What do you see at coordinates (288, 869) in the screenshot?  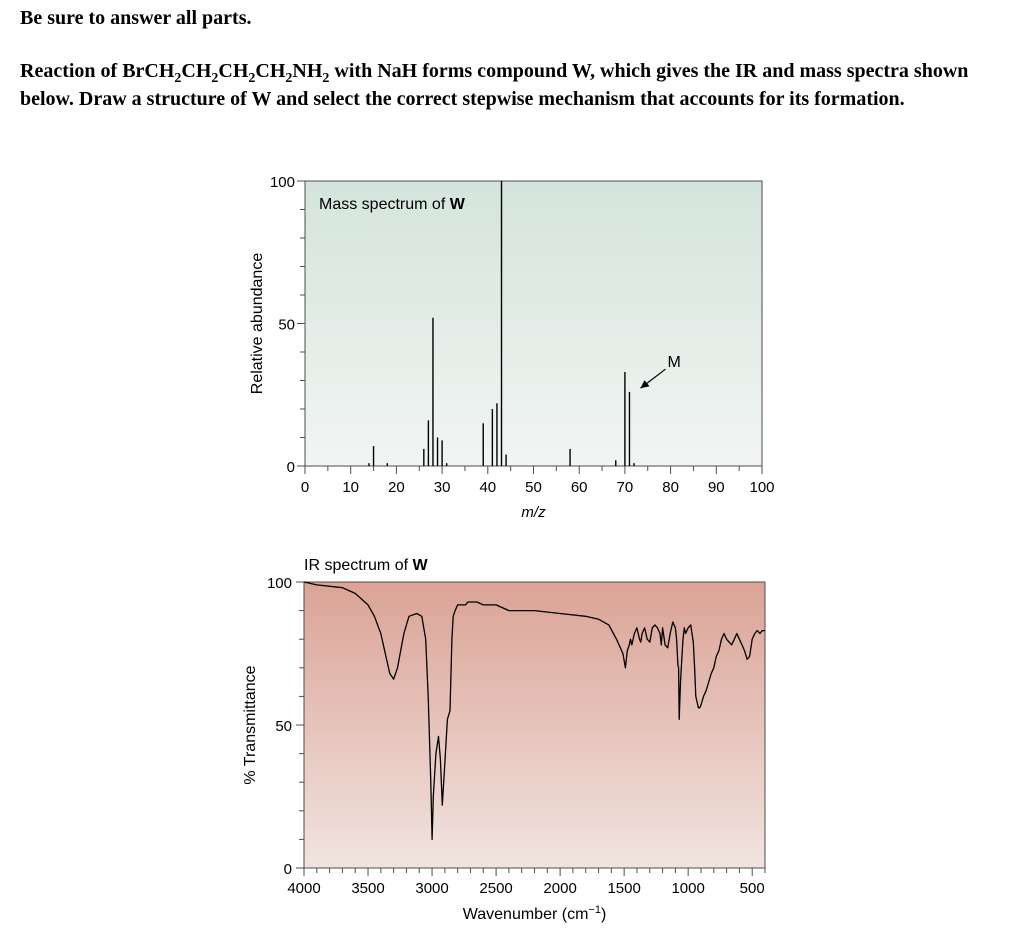 I see `ir-y-tick-label: 0` at bounding box center [288, 869].